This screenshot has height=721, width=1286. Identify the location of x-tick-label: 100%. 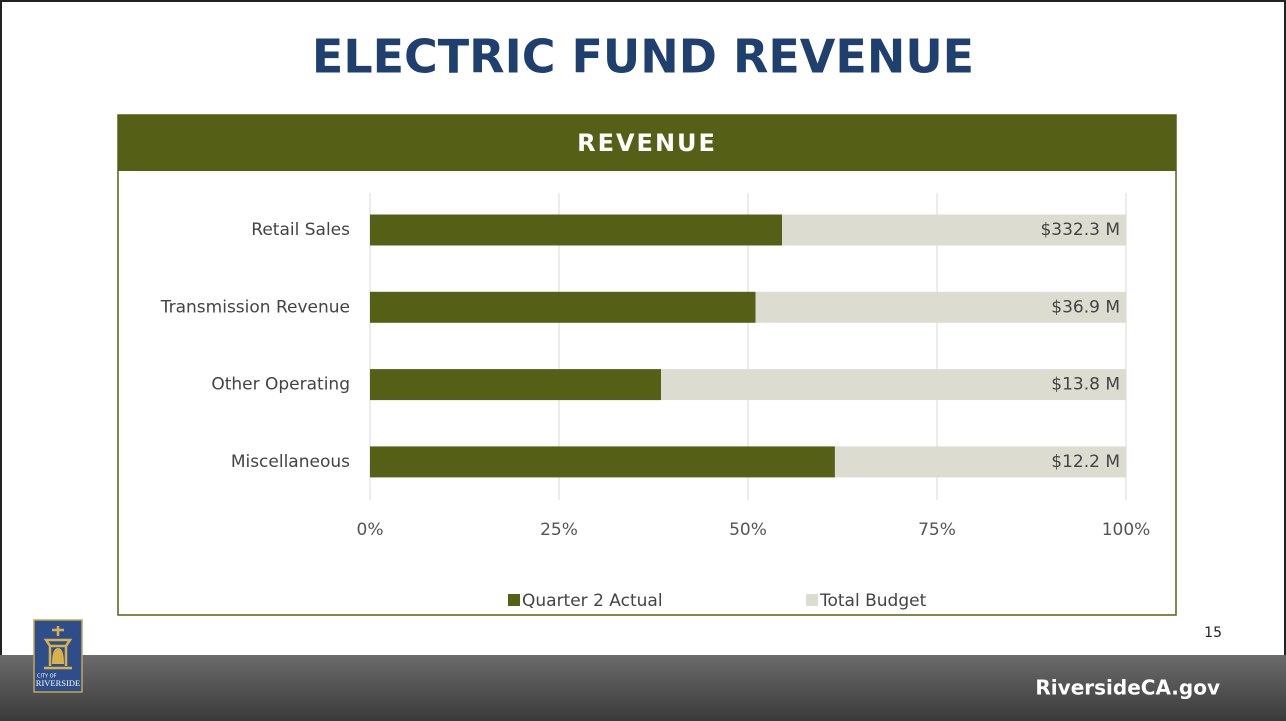
(1126, 530).